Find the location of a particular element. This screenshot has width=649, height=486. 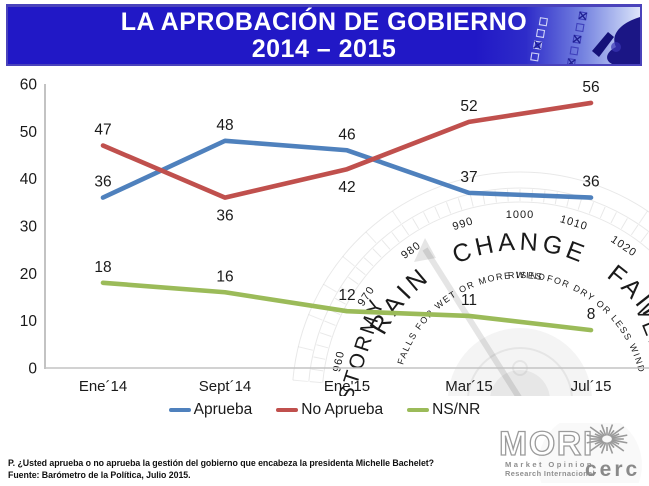

data-label: 42 is located at coordinates (346, 187).